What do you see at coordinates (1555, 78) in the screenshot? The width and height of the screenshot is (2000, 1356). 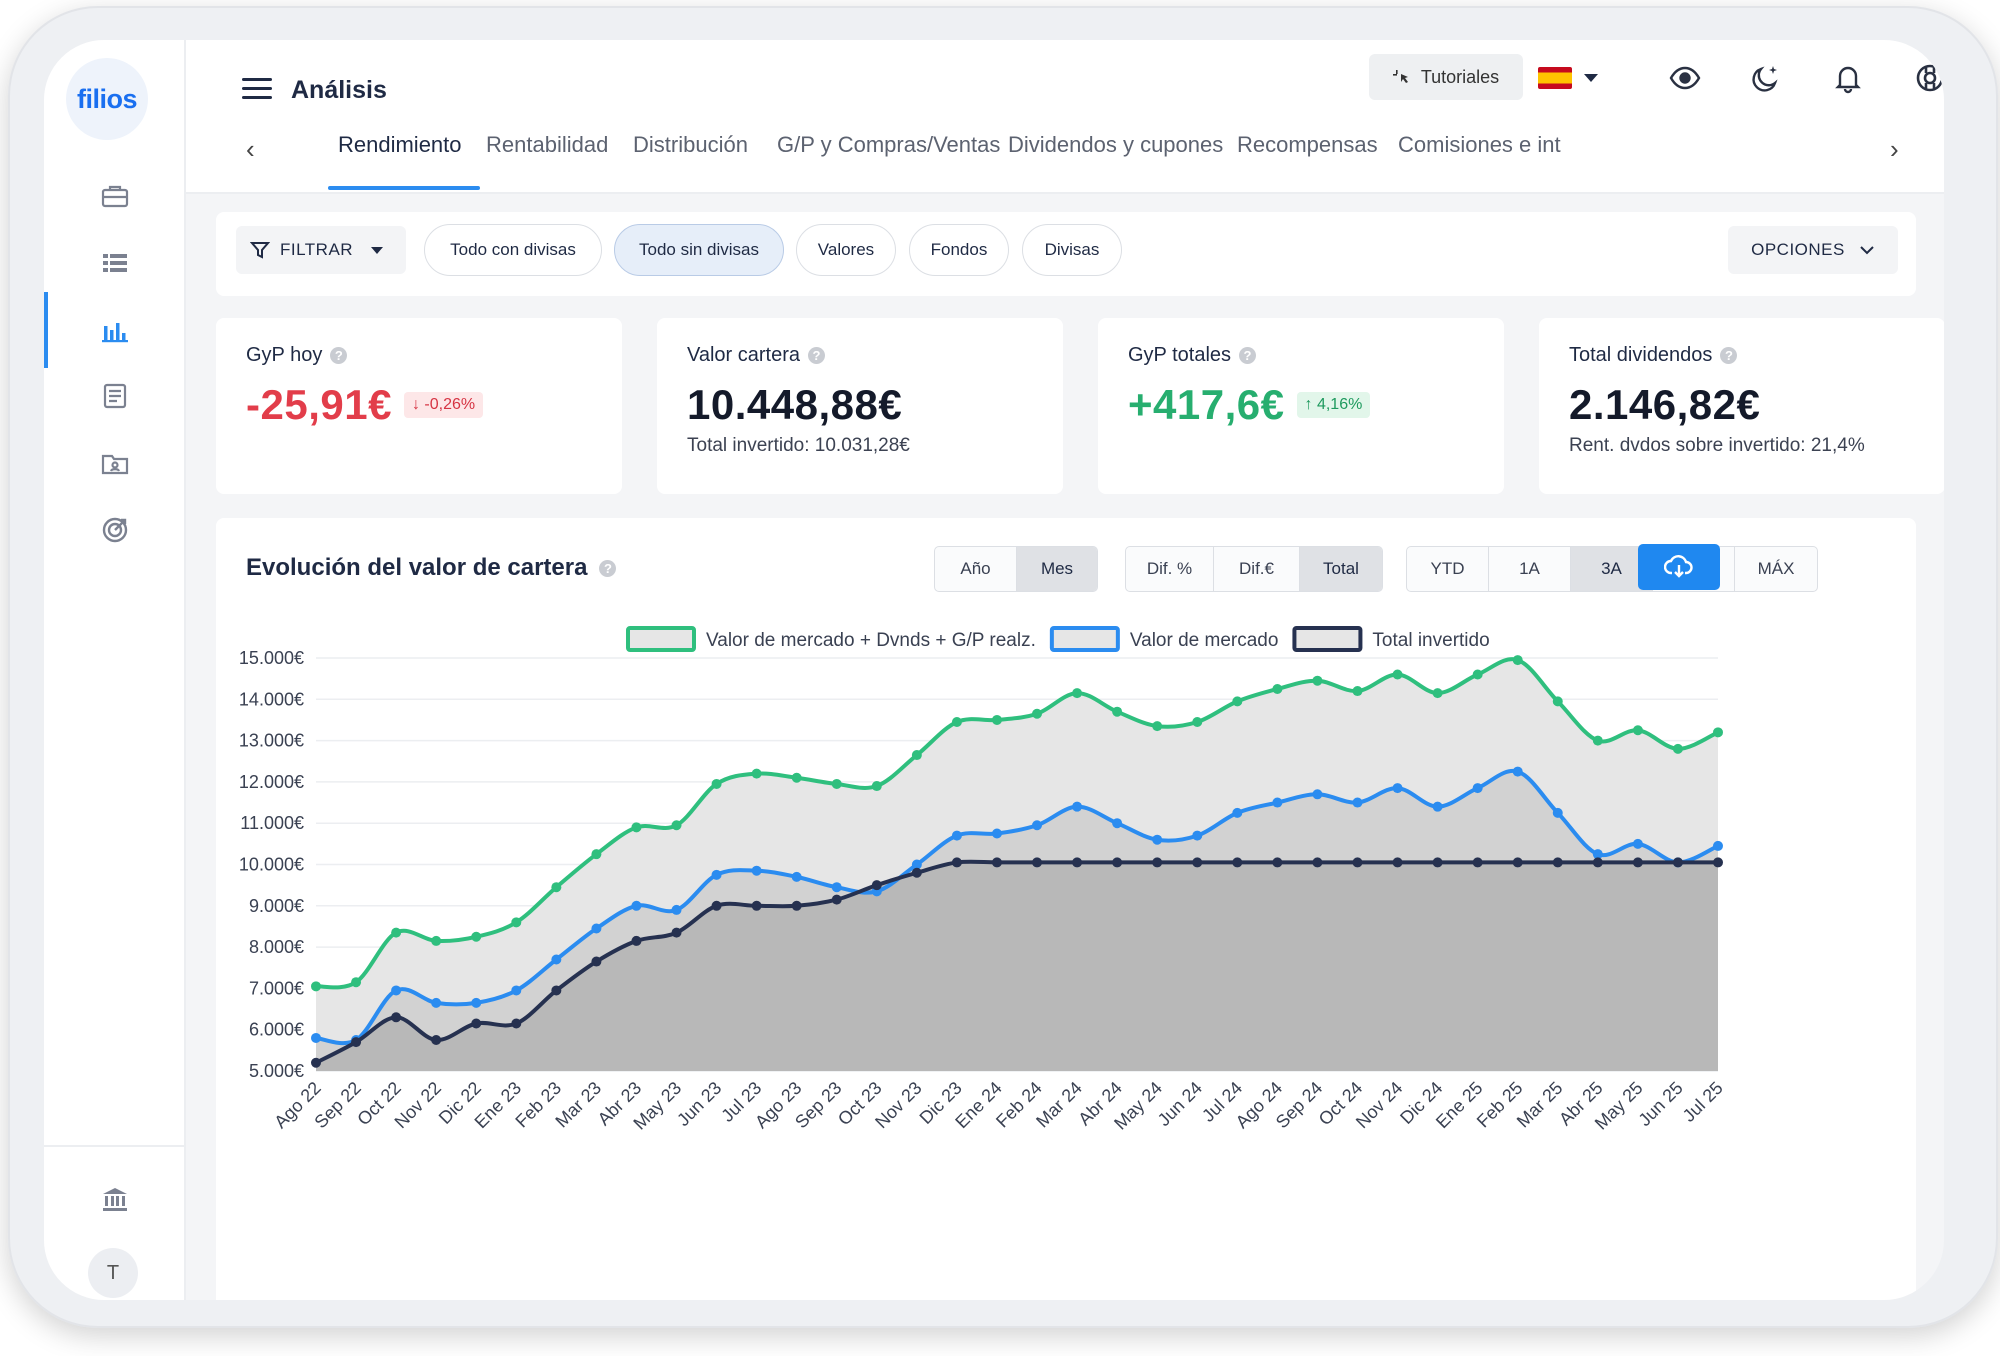 I see `spain-flag-icon` at bounding box center [1555, 78].